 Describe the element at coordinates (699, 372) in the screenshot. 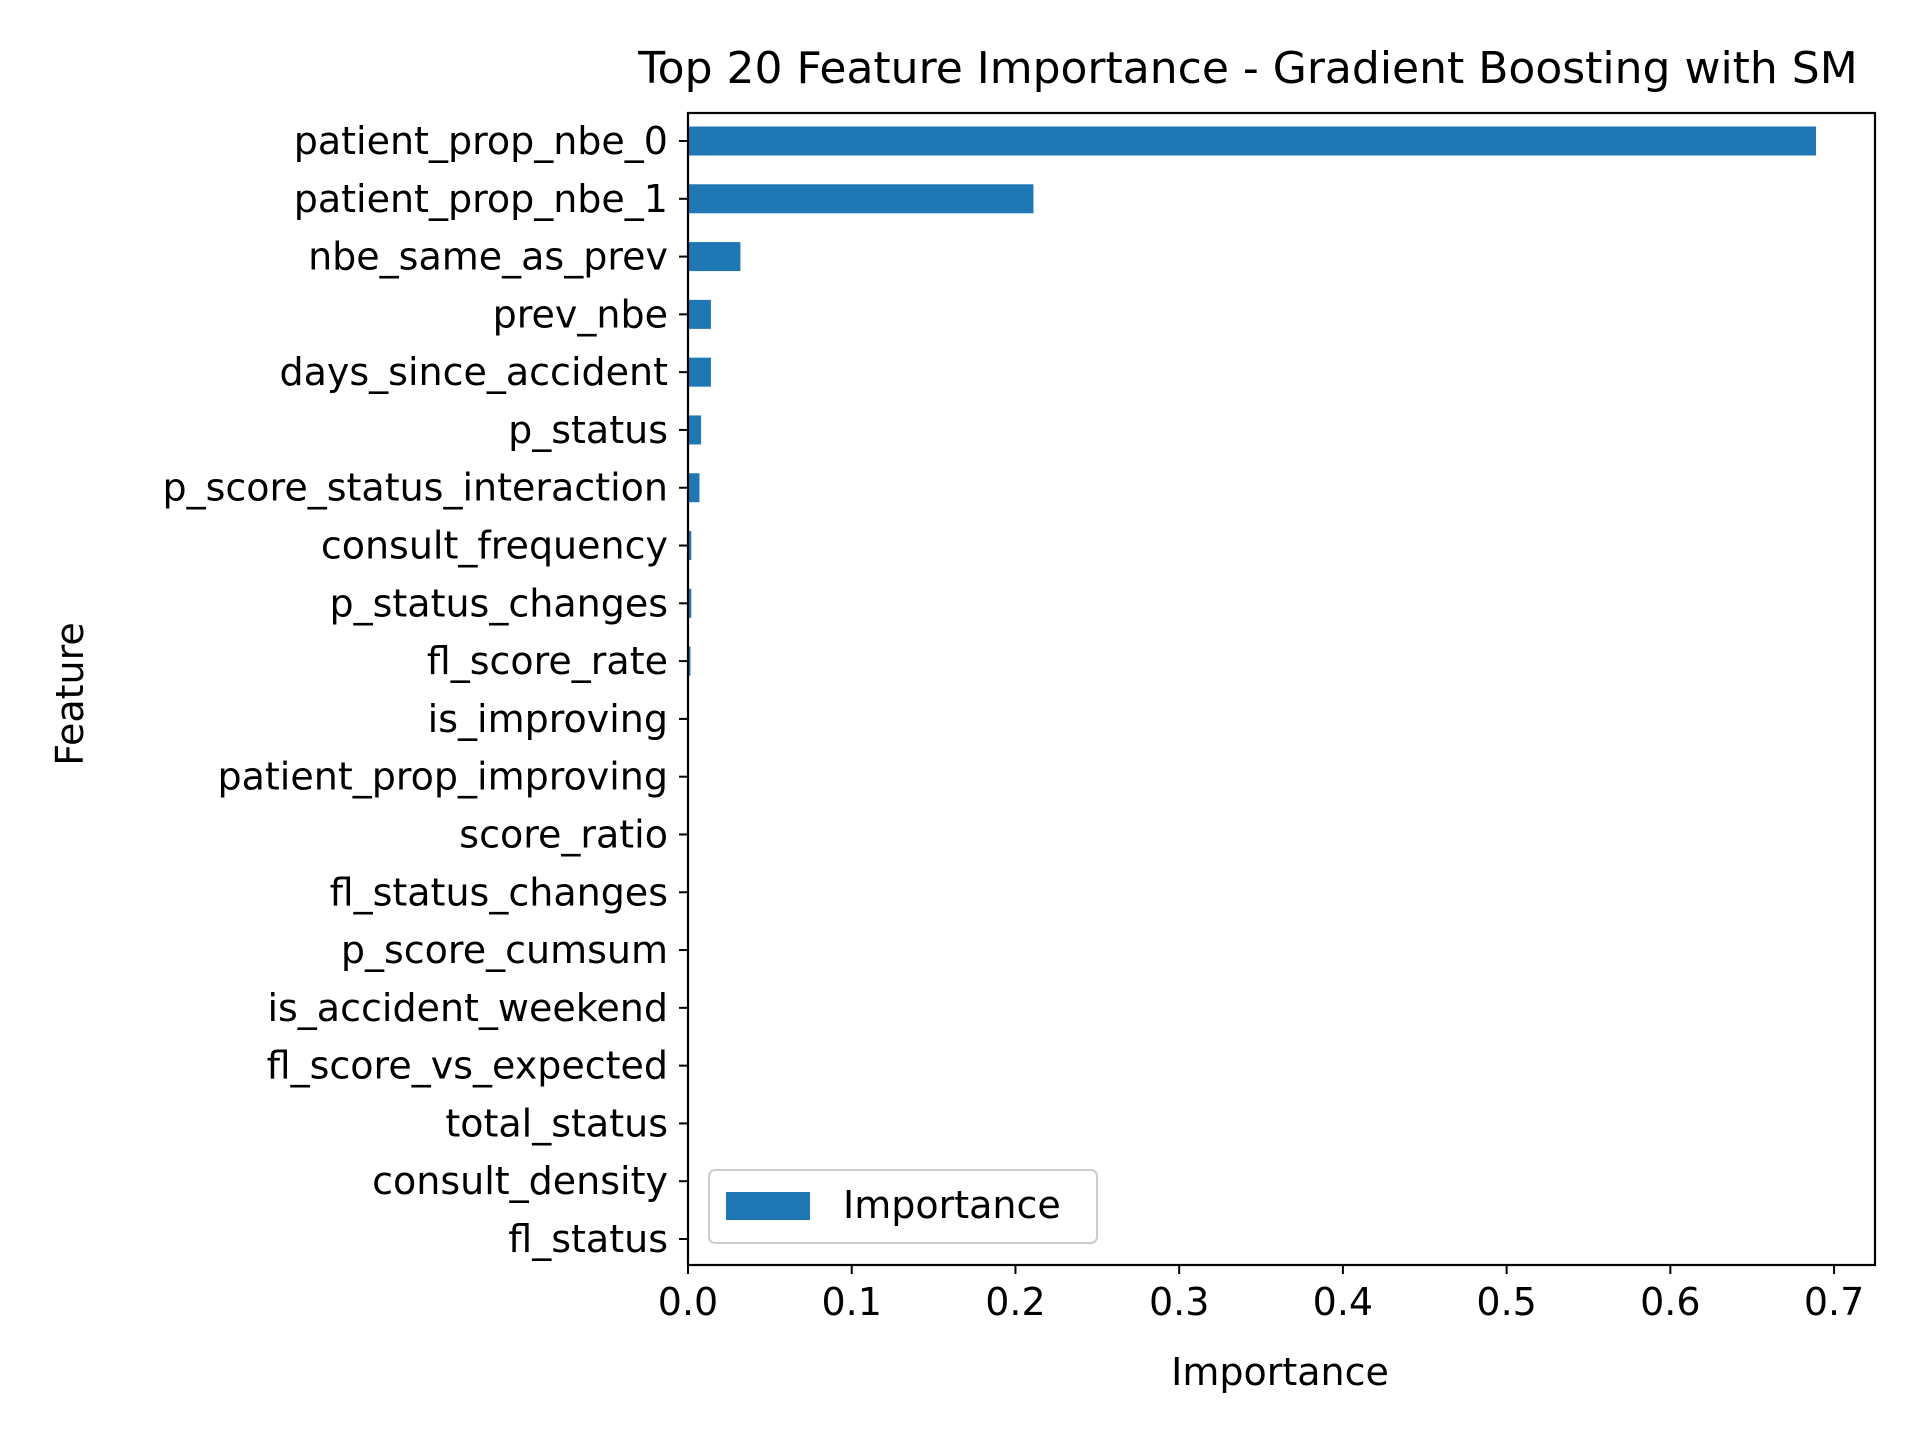

I see `bar-days-since-accident` at that location.